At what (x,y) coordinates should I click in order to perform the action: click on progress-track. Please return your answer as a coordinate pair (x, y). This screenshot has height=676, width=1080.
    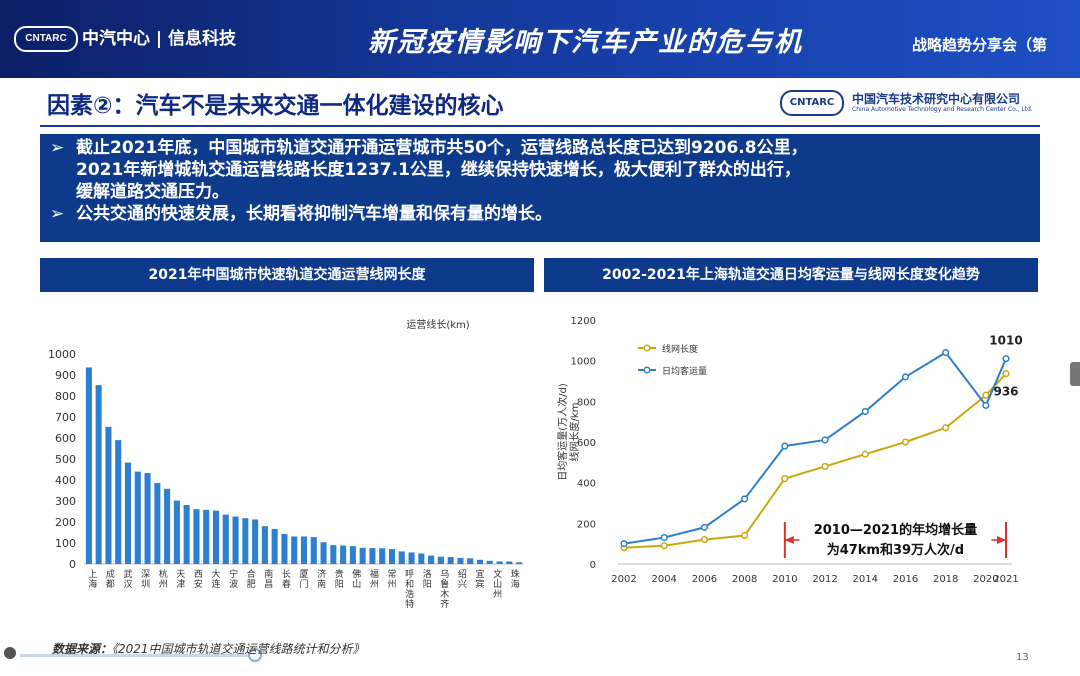
    Looking at the image, I should click on (140, 655).